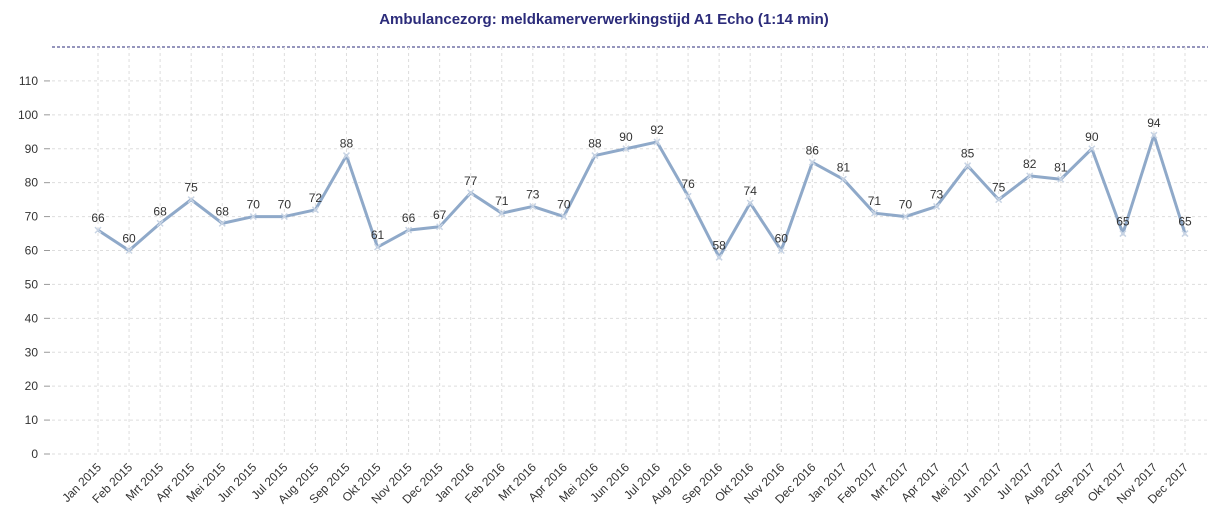 Image resolution: width=1208 pixels, height=518 pixels. Describe the element at coordinates (751, 191) in the screenshot. I see `data-label: 74` at that location.